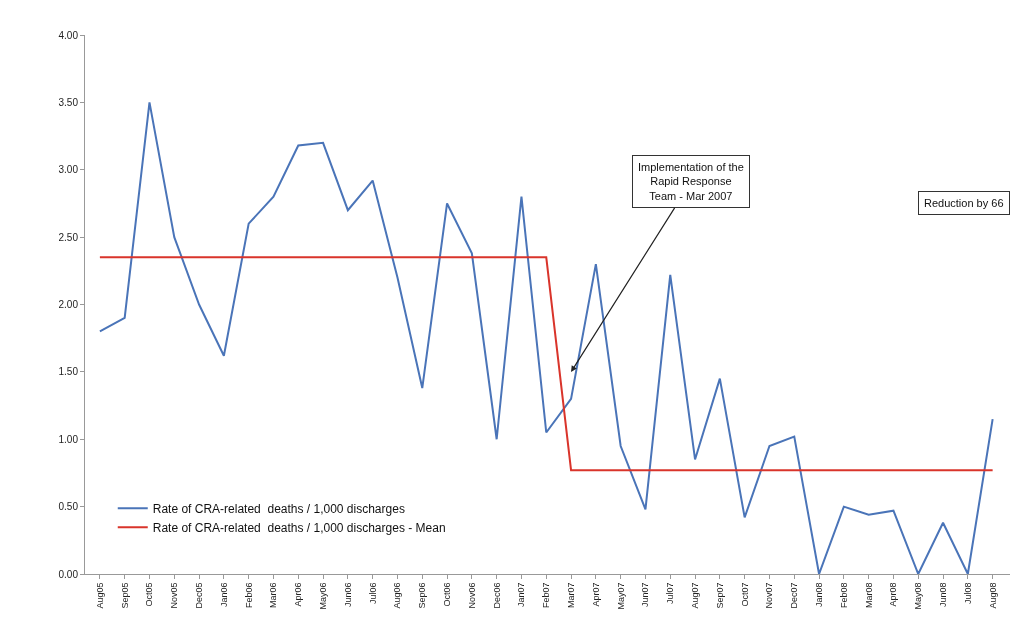 This screenshot has height=639, width=1014. What do you see at coordinates (199, 595) in the screenshot?
I see `x-tick-label: Dec05` at bounding box center [199, 595].